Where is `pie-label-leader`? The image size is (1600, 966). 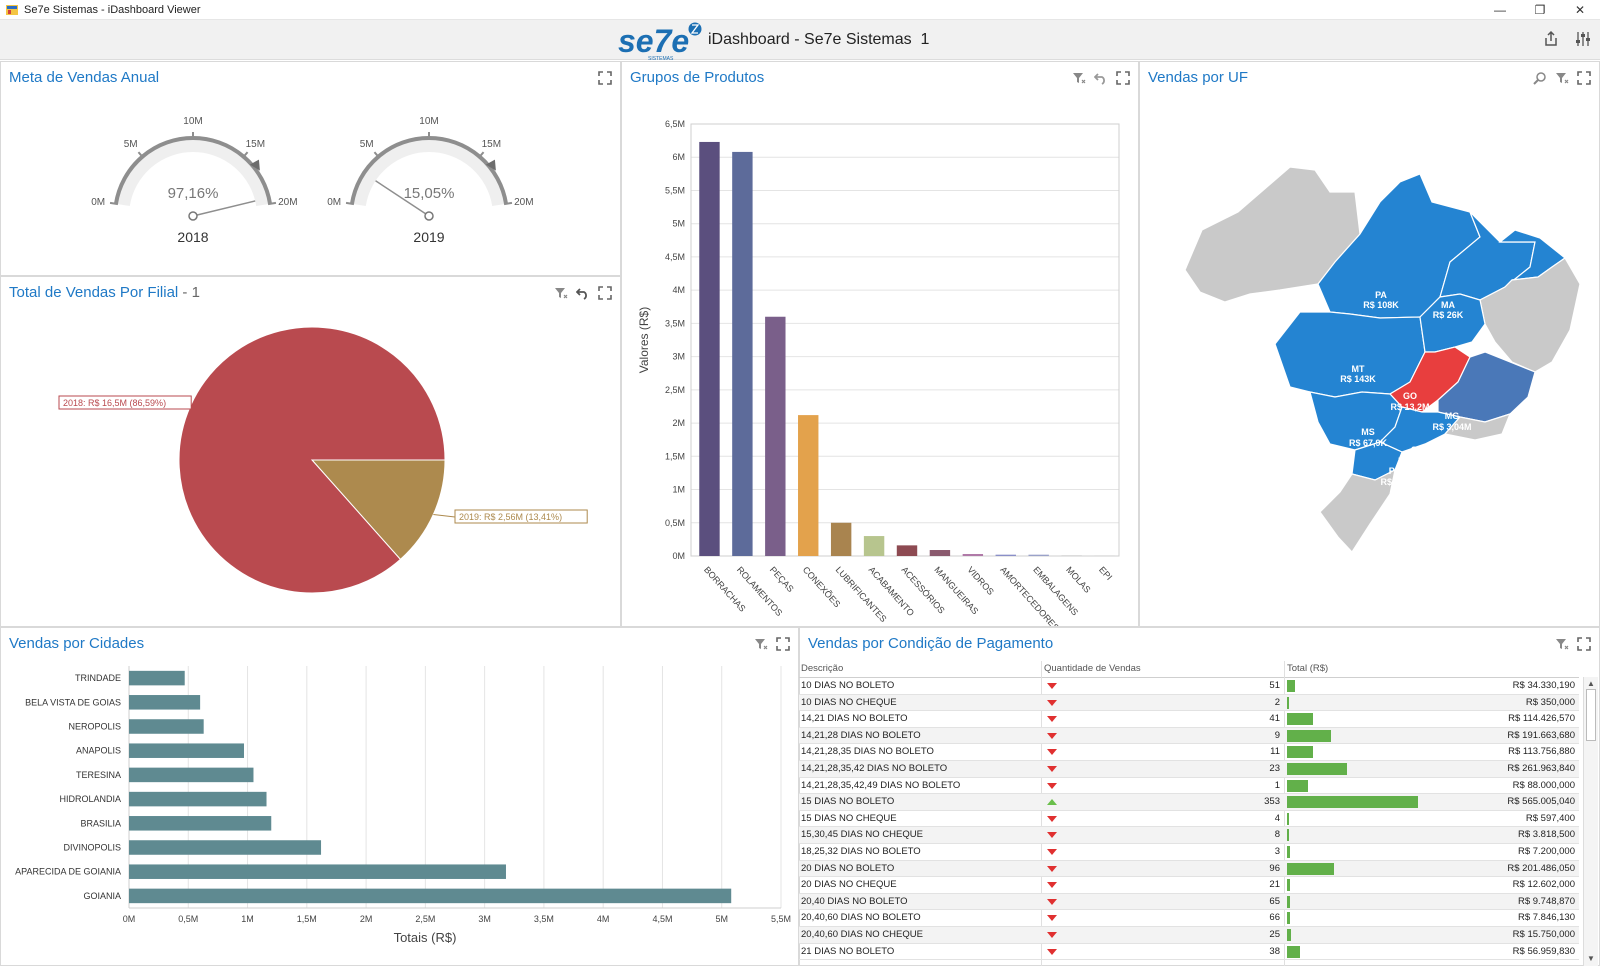 pie-label-leader is located at coordinates (444, 515).